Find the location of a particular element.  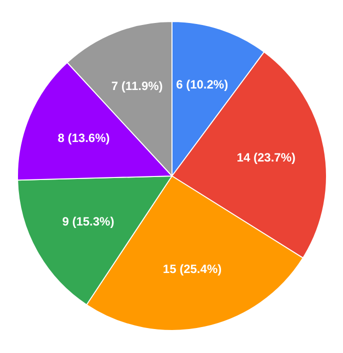

data-label: 6 (10.2%) is located at coordinates (202, 84).